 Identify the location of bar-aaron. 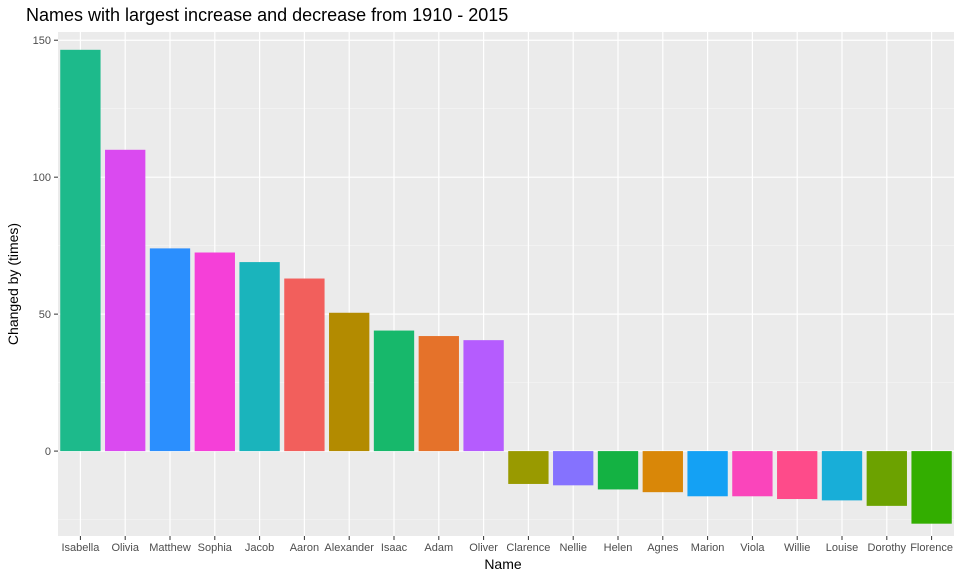
(304, 365).